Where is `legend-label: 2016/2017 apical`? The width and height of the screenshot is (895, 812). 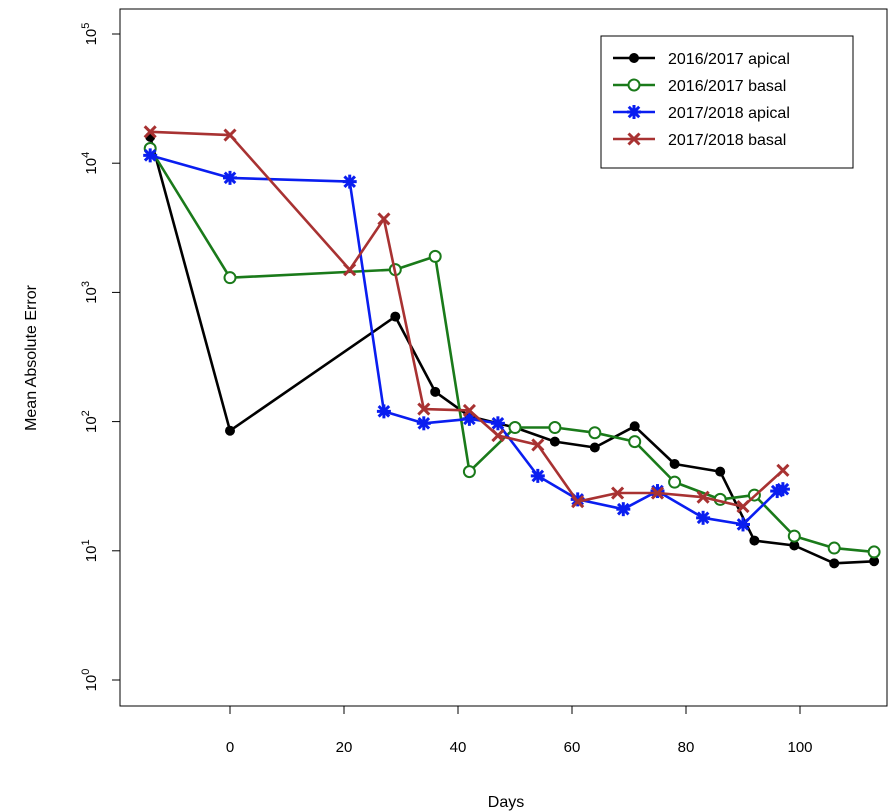
legend-label: 2016/2017 apical is located at coordinates (729, 59).